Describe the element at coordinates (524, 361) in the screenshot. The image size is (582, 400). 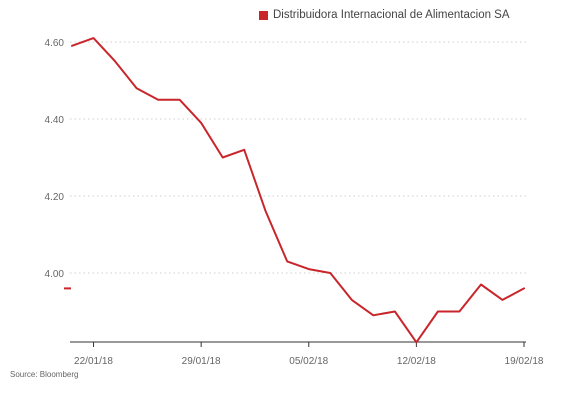
I see `x-tick-label: 19/02/18` at that location.